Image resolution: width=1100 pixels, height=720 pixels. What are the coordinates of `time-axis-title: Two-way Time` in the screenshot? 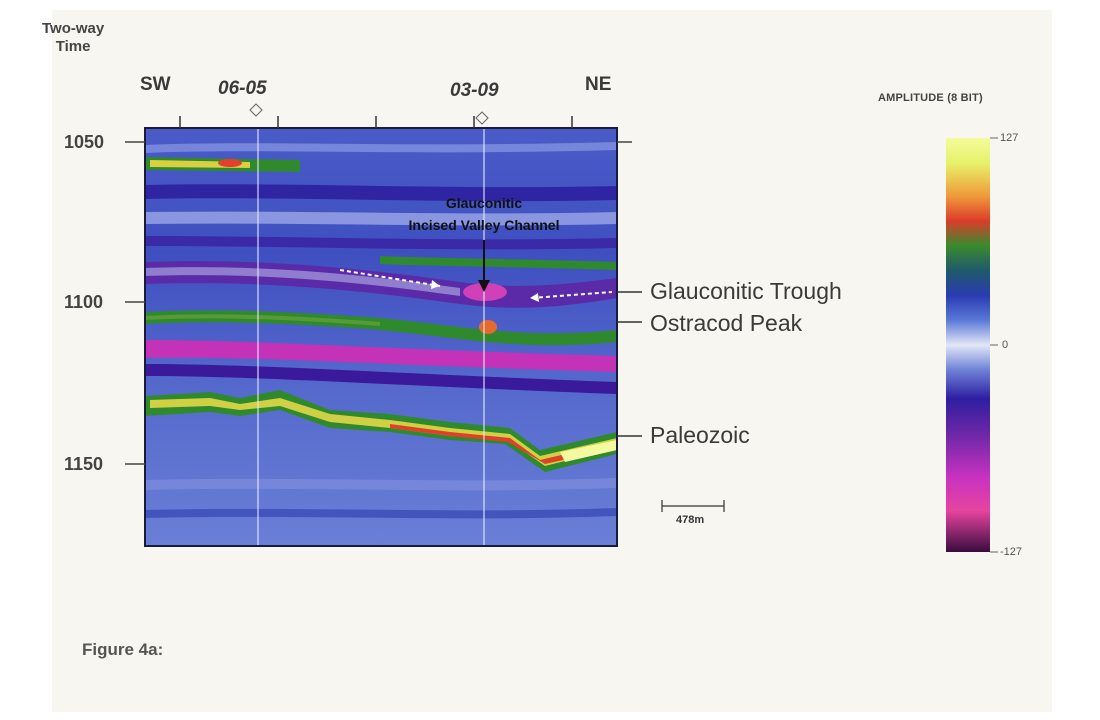 It's located at (73, 38).